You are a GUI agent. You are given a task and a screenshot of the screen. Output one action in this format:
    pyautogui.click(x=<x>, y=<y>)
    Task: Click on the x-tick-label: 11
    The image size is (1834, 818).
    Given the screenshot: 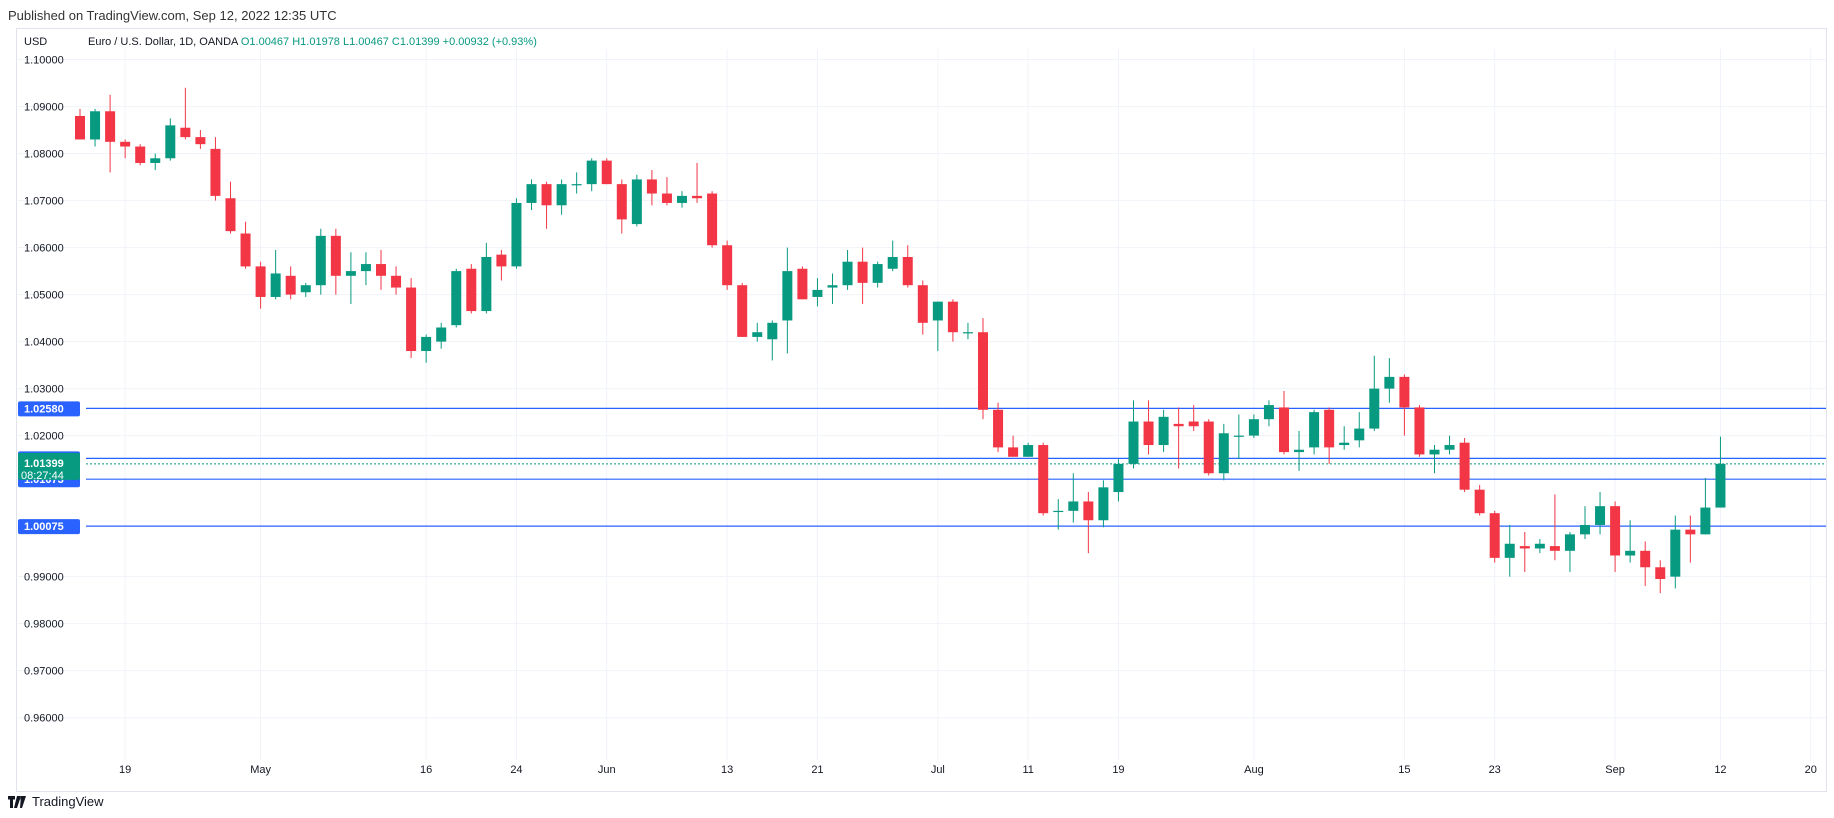 What is the action you would take?
    pyautogui.click(x=1027, y=770)
    